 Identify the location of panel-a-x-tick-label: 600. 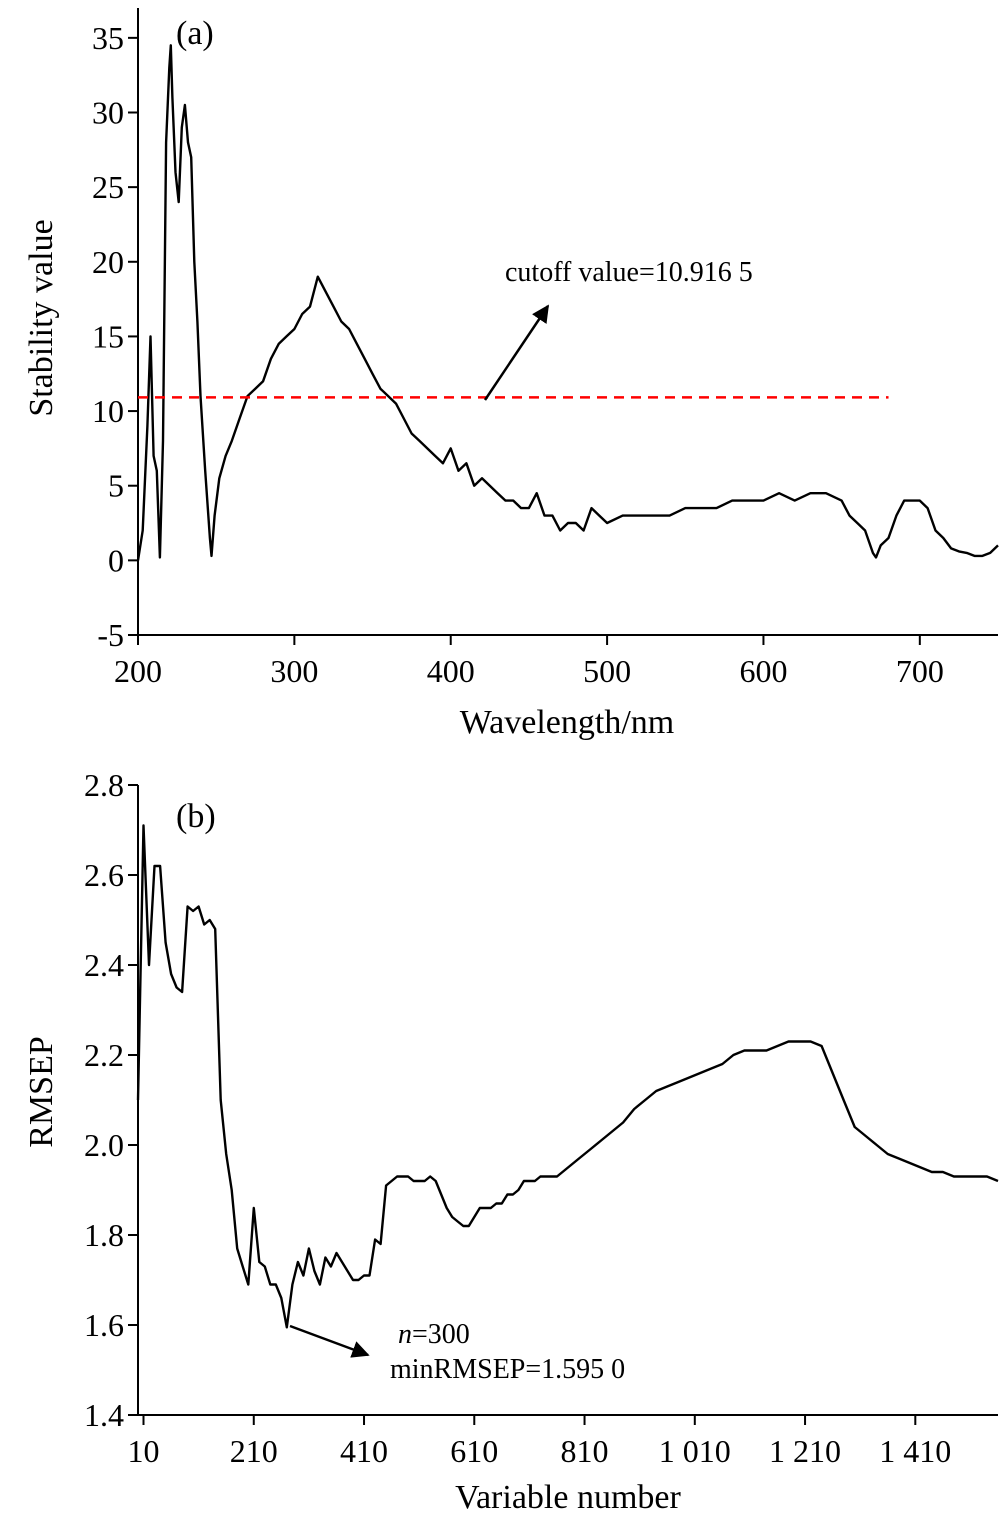
(763, 671).